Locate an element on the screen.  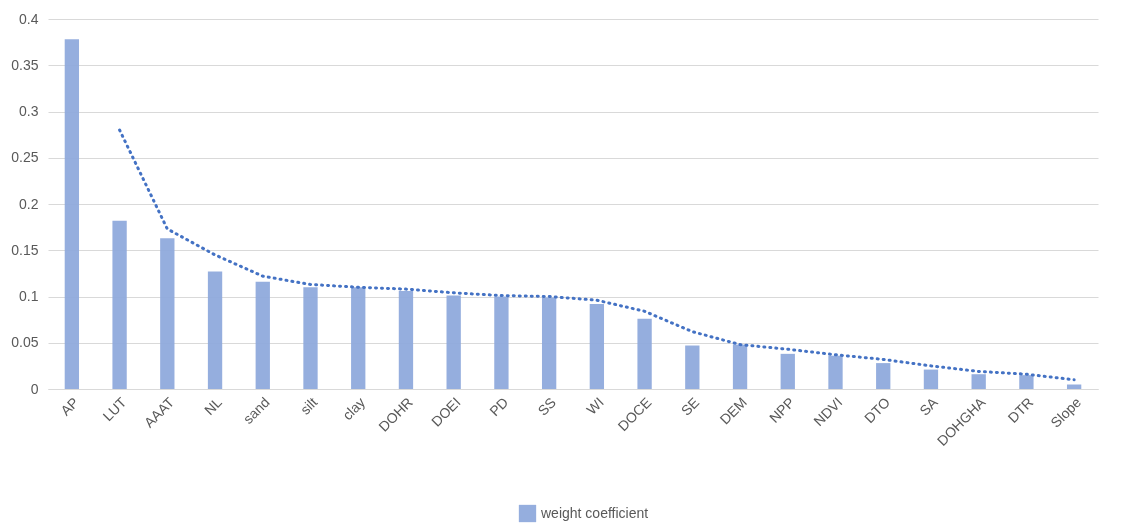
y-tick-label: 0.2 is located at coordinates (29, 203).